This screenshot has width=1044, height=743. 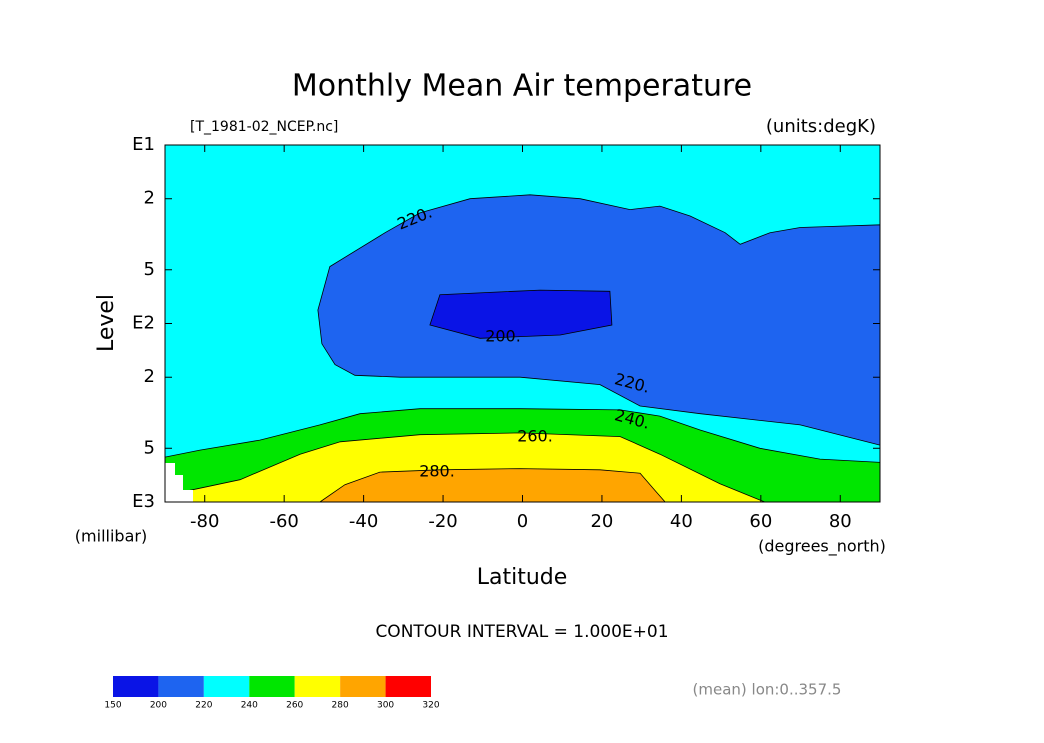 What do you see at coordinates (522, 86) in the screenshot?
I see `chart-title: Monthly Mean Air temperature` at bounding box center [522, 86].